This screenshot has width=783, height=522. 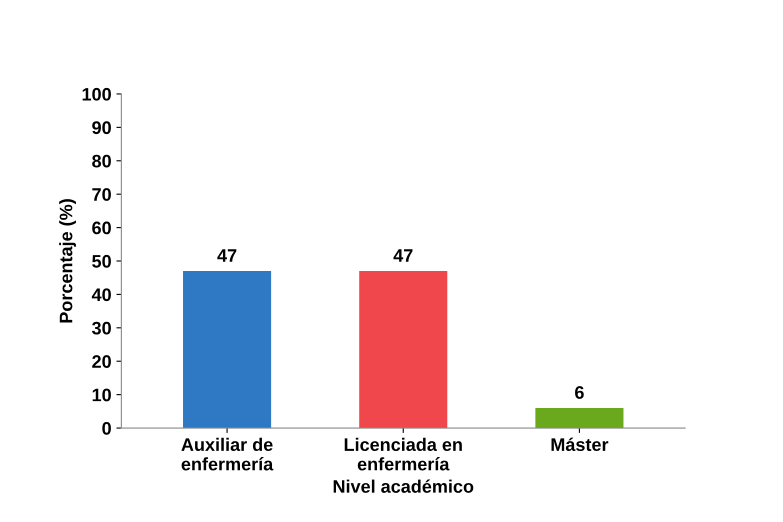 What do you see at coordinates (101, 328) in the screenshot?
I see `y-tick-label: 30` at bounding box center [101, 328].